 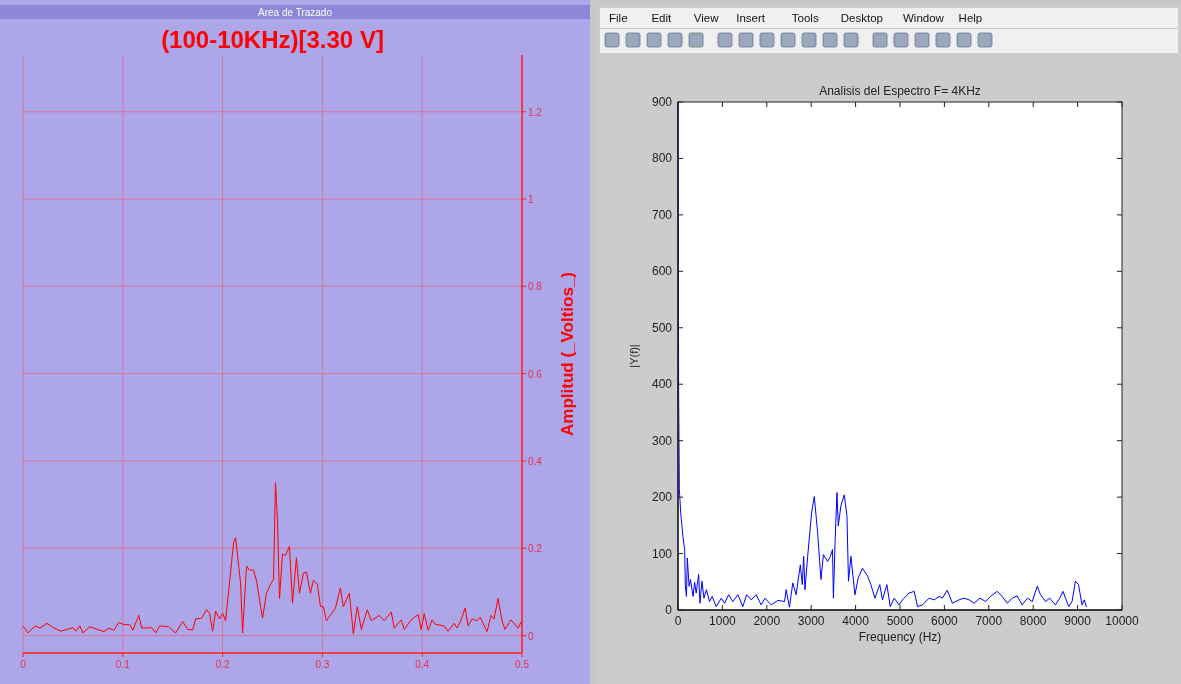 What do you see at coordinates (123, 664) in the screenshot?
I see `x-tick-label: 0.1` at bounding box center [123, 664].